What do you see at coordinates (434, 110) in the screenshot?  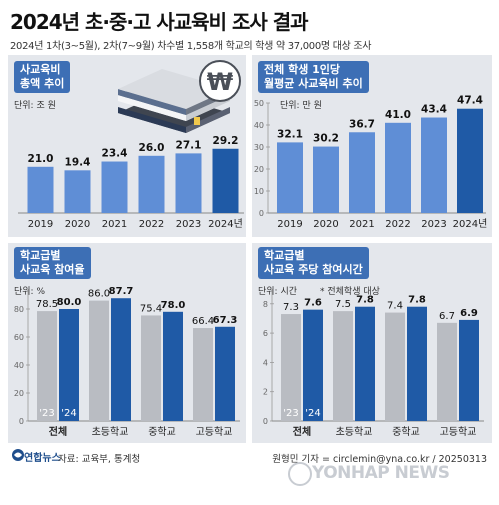 I see `data-label: 43.4` at bounding box center [434, 110].